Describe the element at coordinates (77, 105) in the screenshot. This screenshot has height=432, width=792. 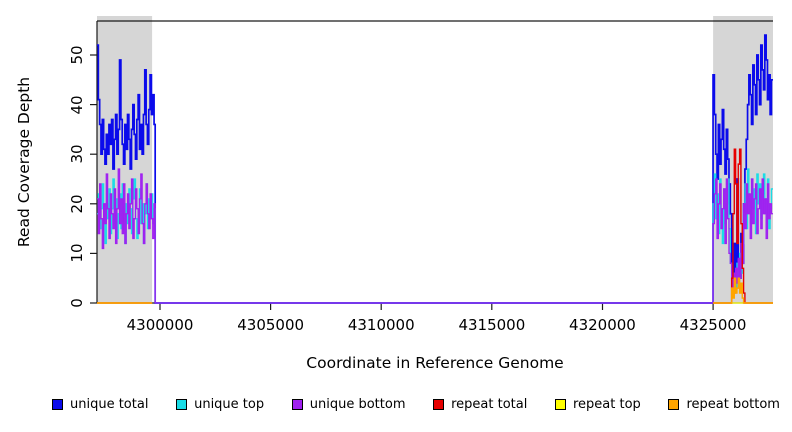
I see `y-tick-label: 40` at that location.